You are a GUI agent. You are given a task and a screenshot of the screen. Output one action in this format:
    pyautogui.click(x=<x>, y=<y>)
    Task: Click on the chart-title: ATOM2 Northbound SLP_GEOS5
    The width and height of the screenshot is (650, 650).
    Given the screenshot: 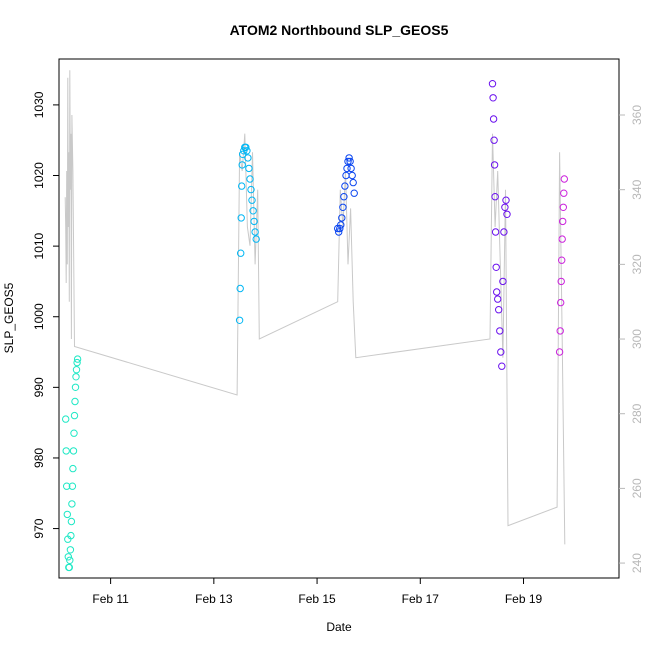 What is the action you would take?
    pyautogui.click(x=339, y=30)
    